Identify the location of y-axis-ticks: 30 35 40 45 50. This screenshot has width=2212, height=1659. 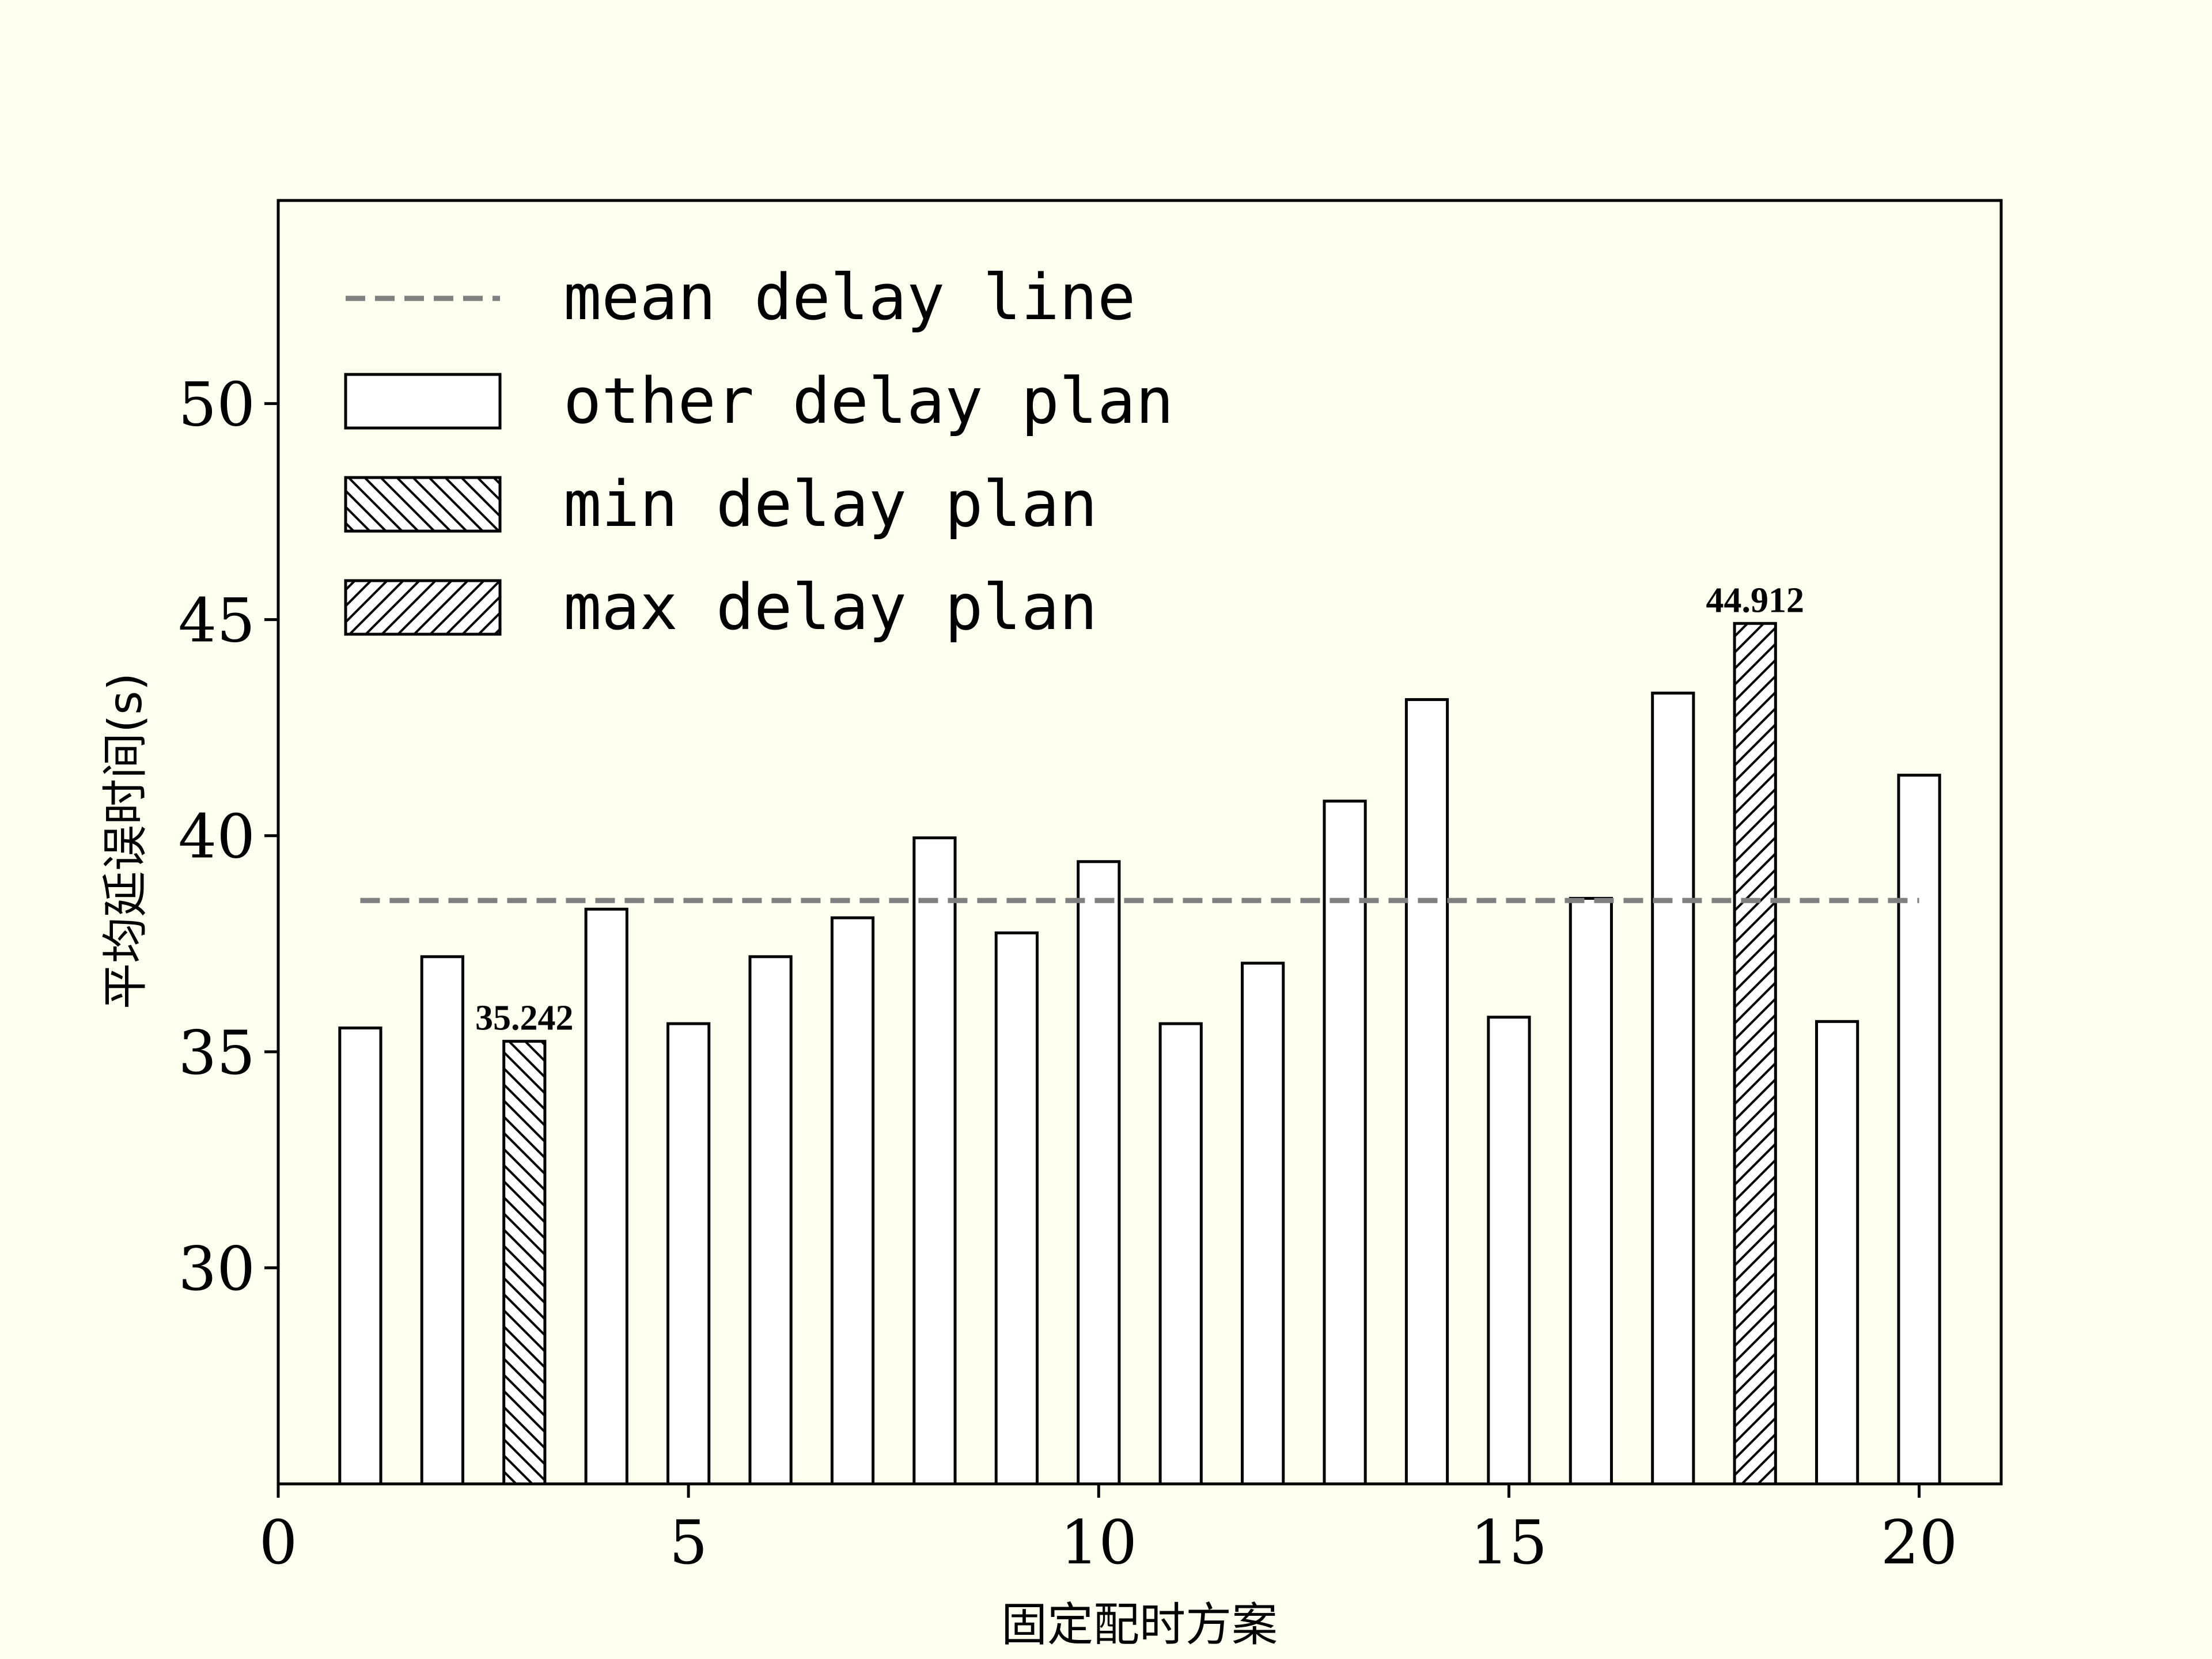
(228, 837).